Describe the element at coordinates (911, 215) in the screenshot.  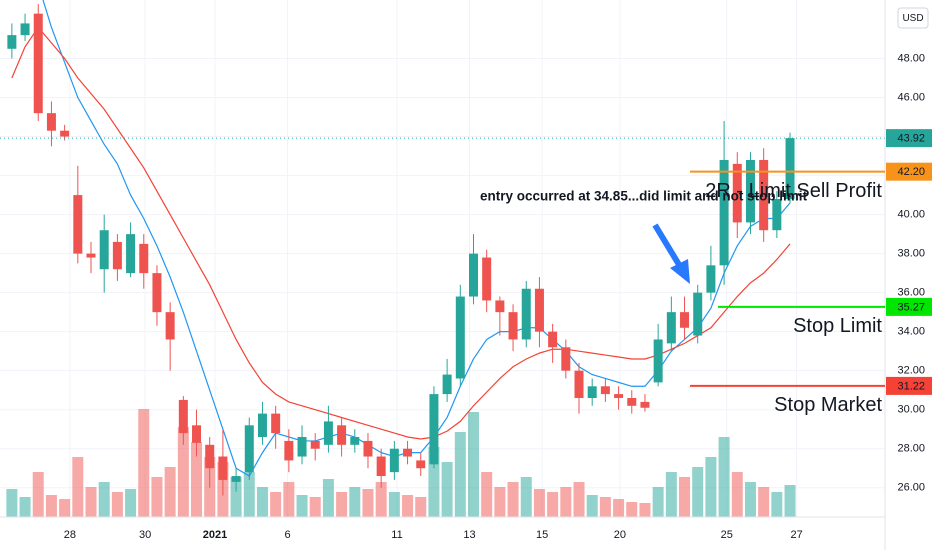
I see `y-tick-label: 40.00` at that location.